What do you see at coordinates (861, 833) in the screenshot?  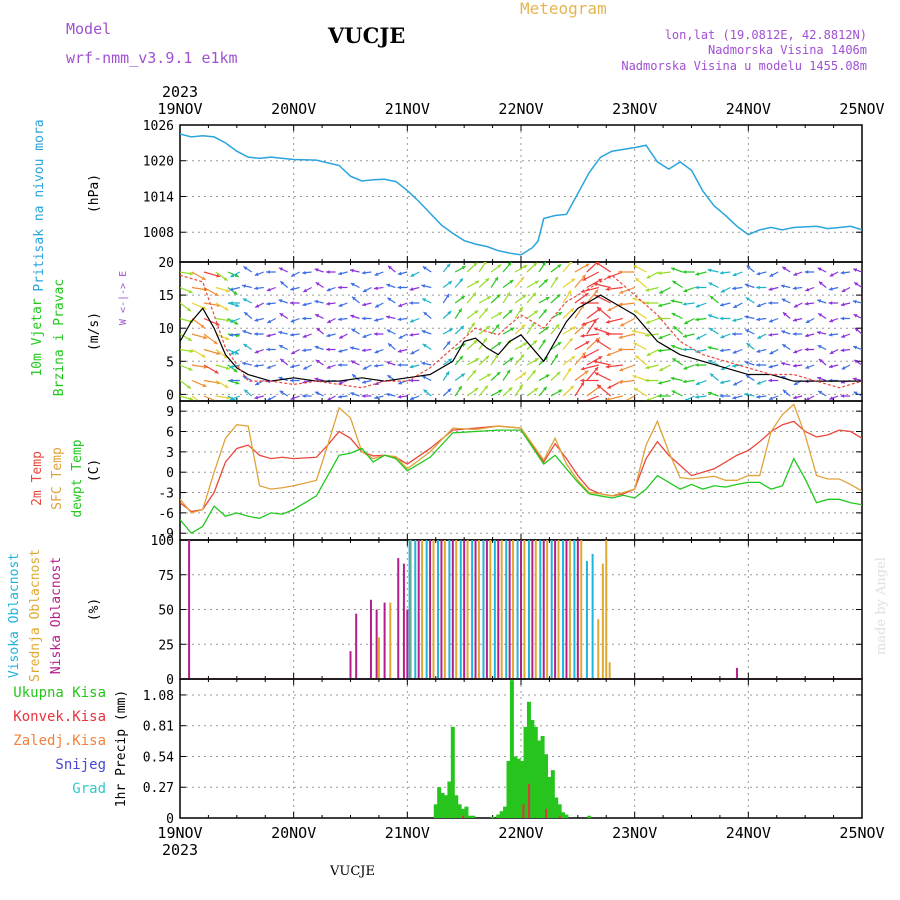 I see `time-label-bottom: 25NOV` at bounding box center [861, 833].